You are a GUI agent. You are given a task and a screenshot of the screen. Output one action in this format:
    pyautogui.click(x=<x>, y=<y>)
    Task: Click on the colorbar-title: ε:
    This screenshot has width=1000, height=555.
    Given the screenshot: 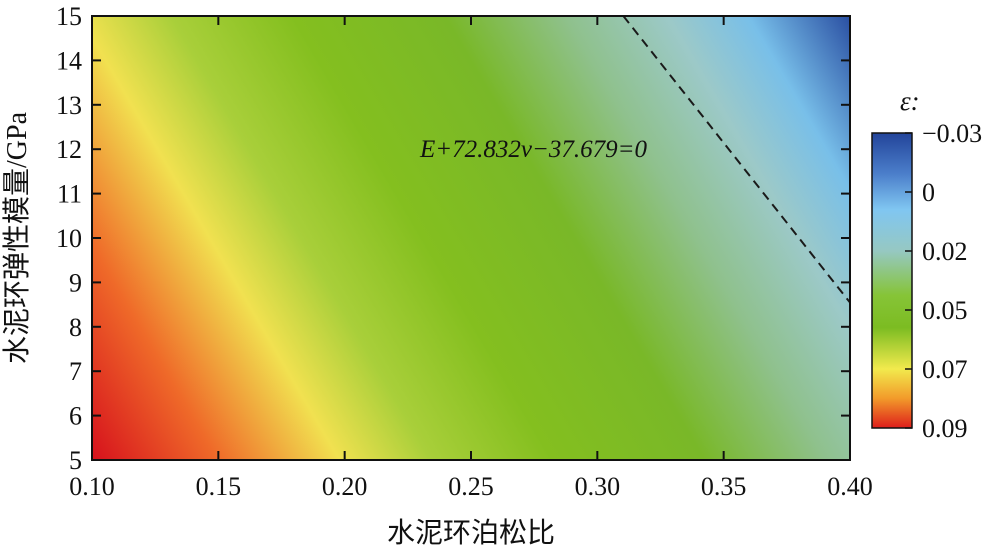 What is the action you would take?
    pyautogui.click(x=910, y=101)
    